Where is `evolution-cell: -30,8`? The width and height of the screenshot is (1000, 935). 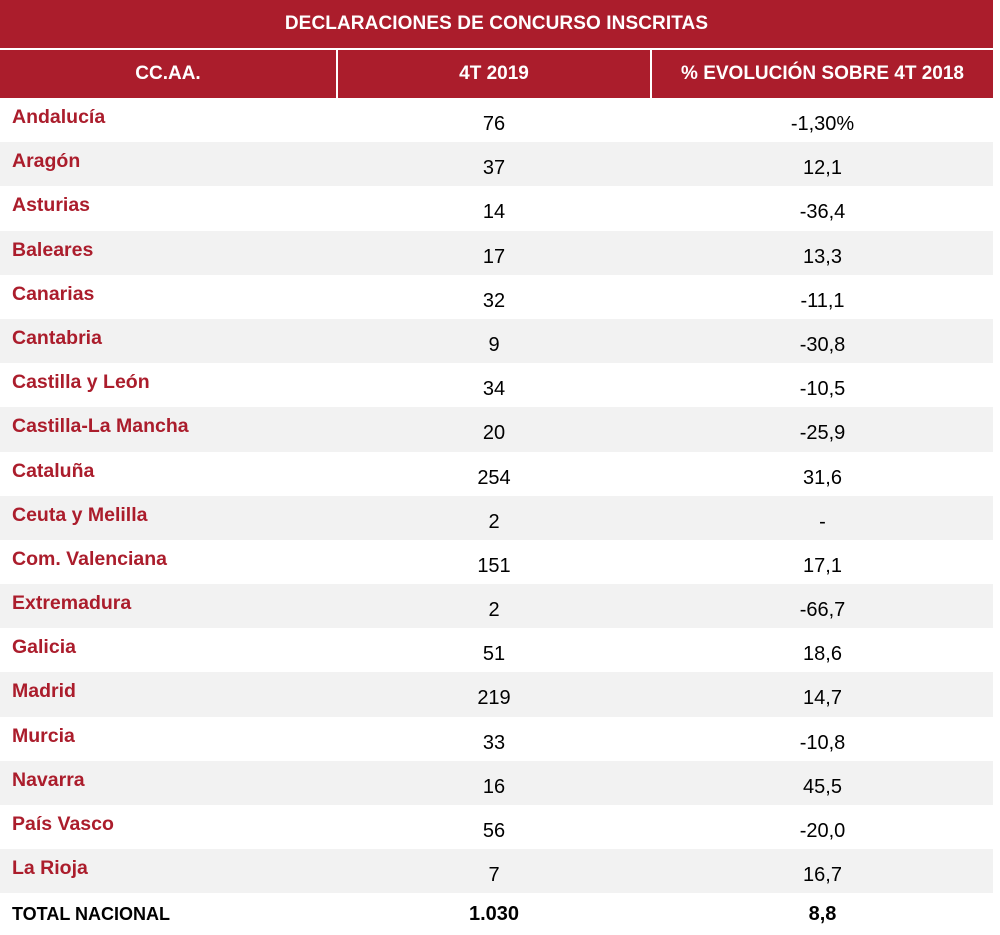 evolution-cell: -30,8 is located at coordinates (822, 344).